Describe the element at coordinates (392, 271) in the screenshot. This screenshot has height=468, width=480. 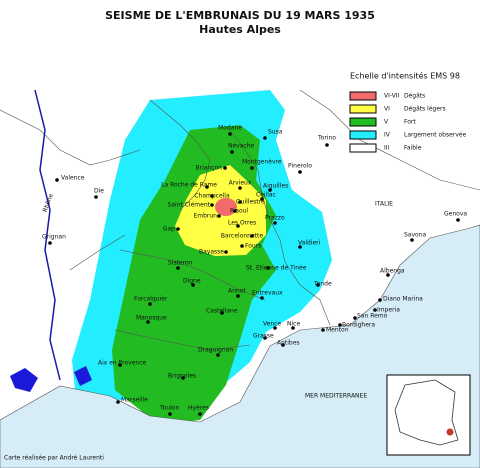
I see `place-label: Albenga` at that location.